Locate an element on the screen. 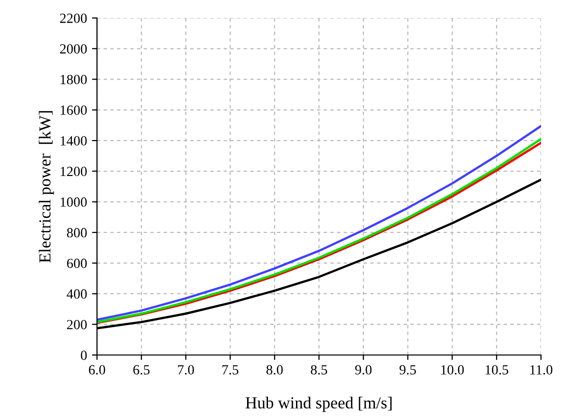 The height and width of the screenshot is (418, 563). y-tick-label: 600 is located at coordinates (77, 263).